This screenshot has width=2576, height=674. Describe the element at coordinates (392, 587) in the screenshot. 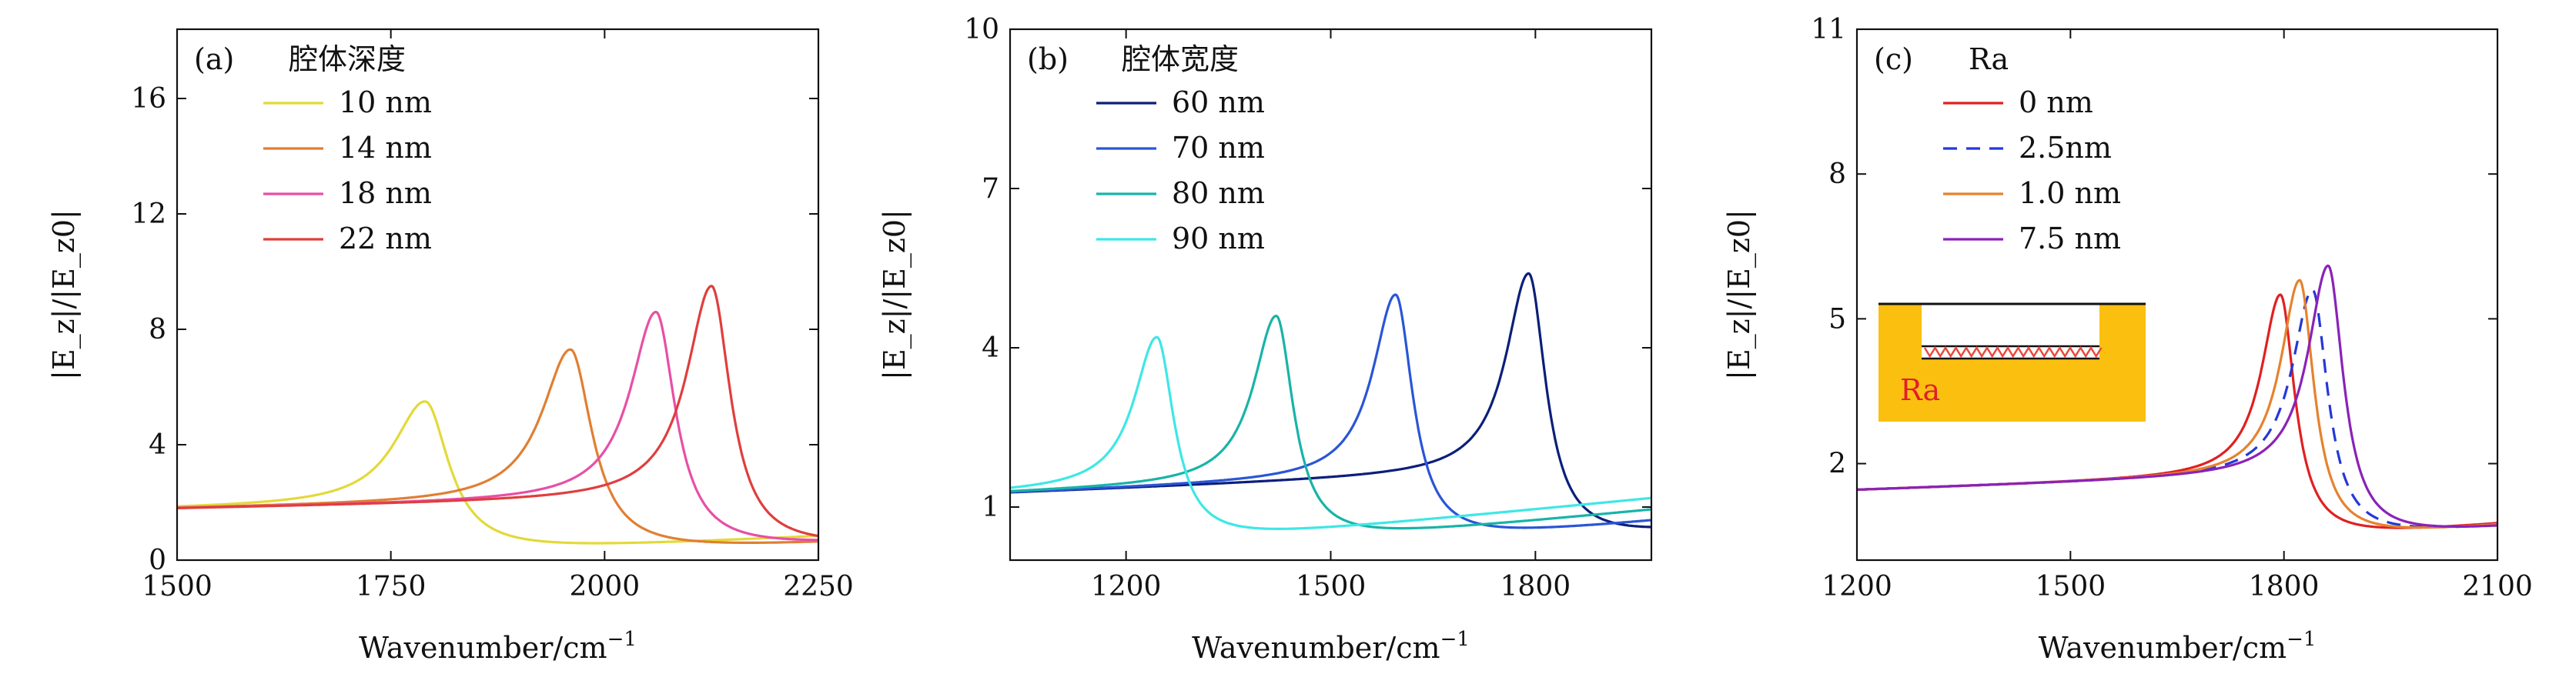

I see `x-tick-label: 1750` at that location.